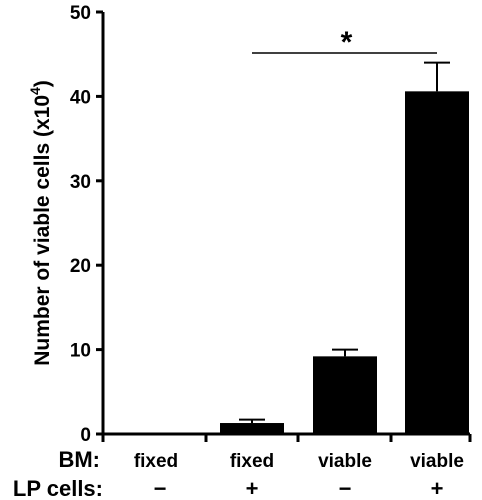 Image resolution: width=482 pixels, height=500 pixels. I want to click on y-tick-label: 20, so click(80, 266).